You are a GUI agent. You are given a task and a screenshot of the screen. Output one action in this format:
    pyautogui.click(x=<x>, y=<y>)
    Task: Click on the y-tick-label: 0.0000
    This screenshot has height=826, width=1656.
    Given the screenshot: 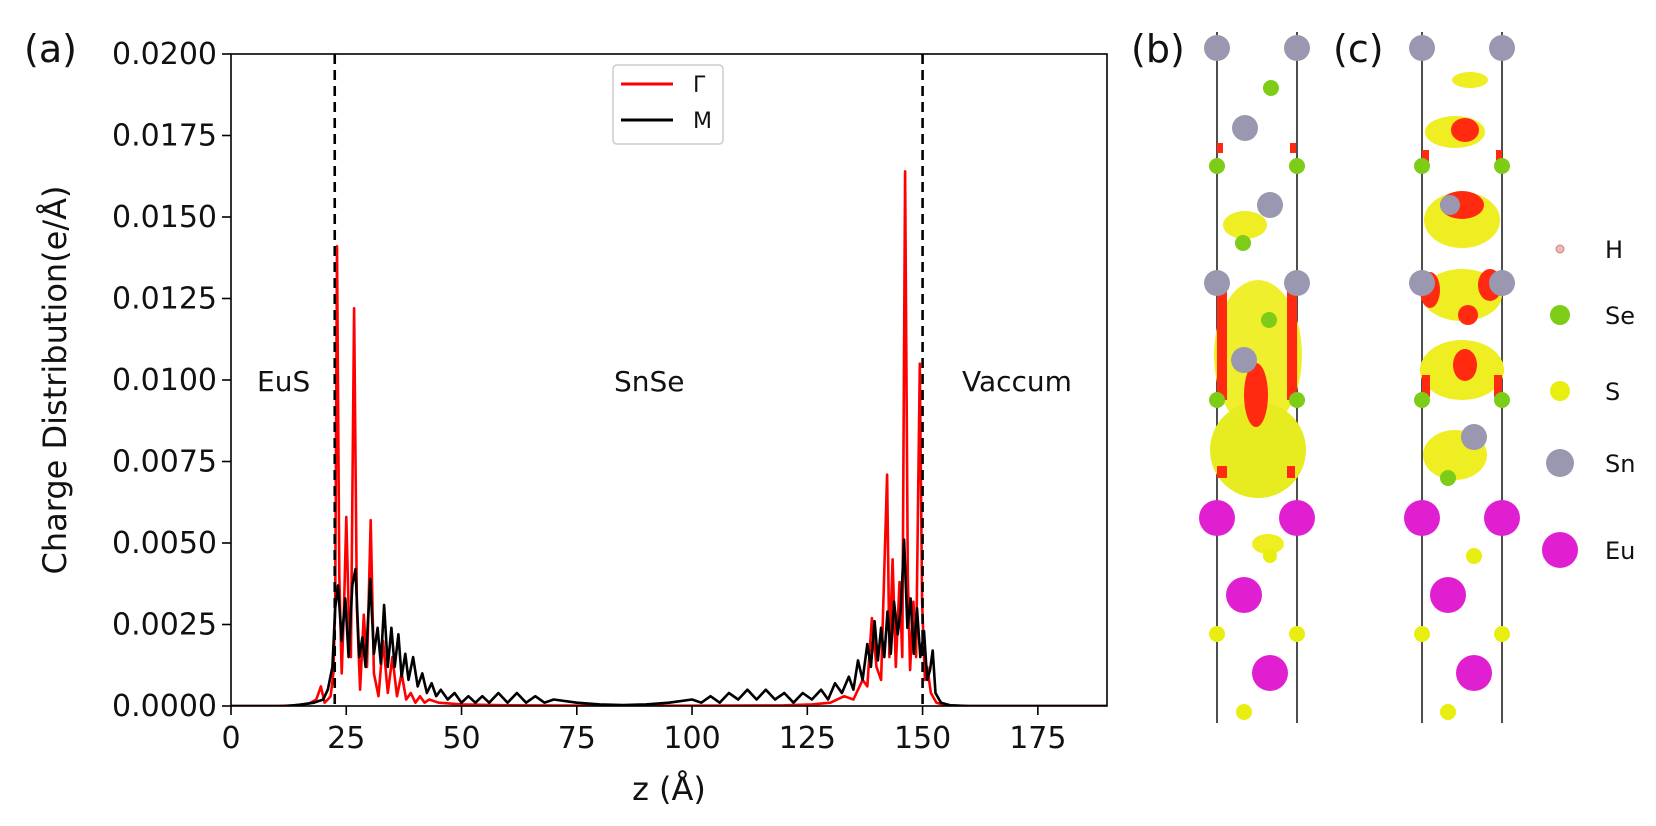 What is the action you would take?
    pyautogui.click(x=164, y=706)
    